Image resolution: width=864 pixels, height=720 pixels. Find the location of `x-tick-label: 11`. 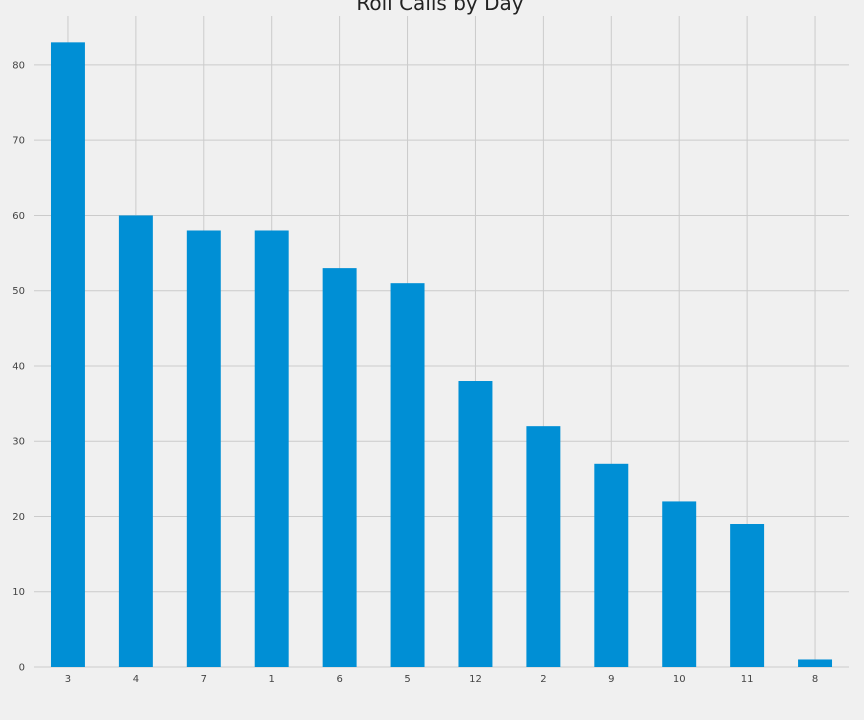

x-tick-label: 11 is located at coordinates (747, 679).